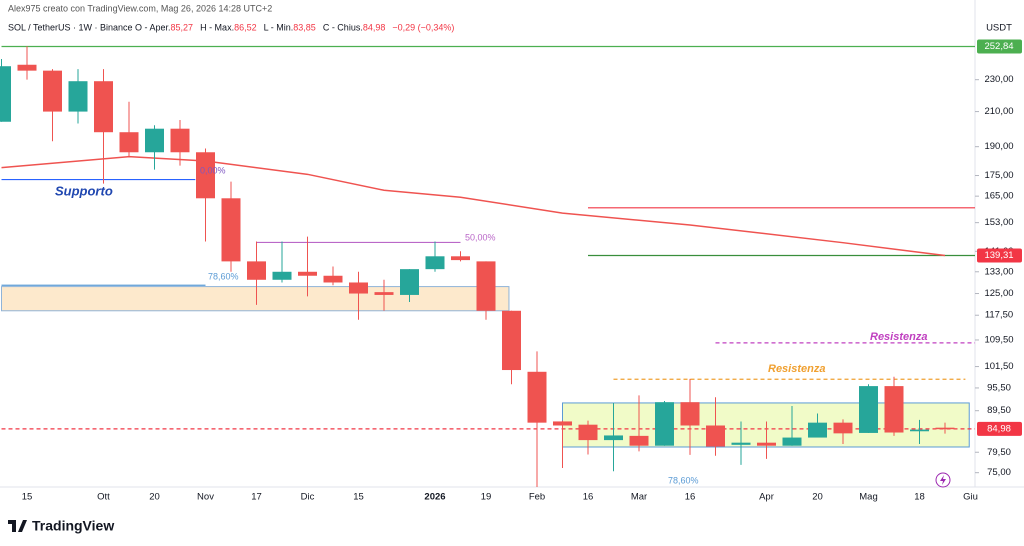  Describe the element at coordinates (213, 170) in the screenshot. I see `annotation: 0,00%` at that location.